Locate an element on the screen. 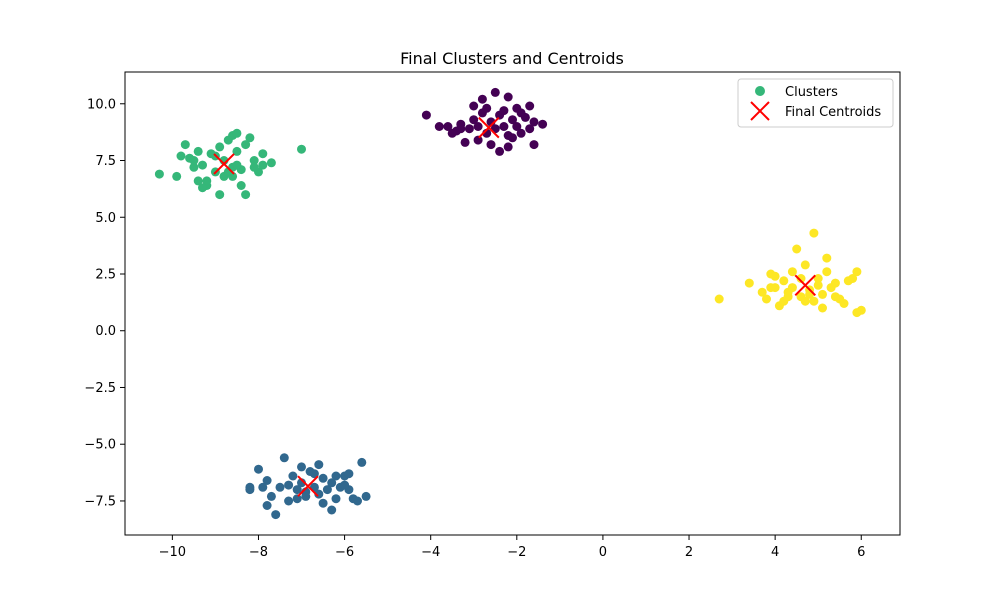  x-tick-label: 4 is located at coordinates (775, 552).